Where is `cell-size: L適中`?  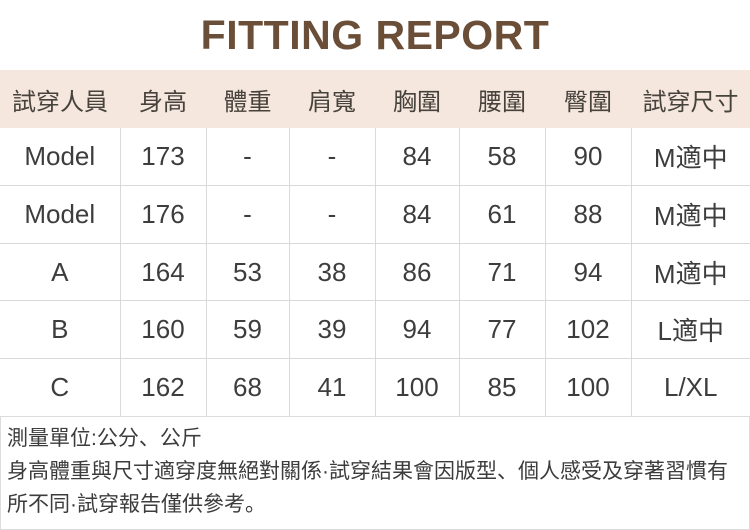 cell-size: L適中 is located at coordinates (690, 329).